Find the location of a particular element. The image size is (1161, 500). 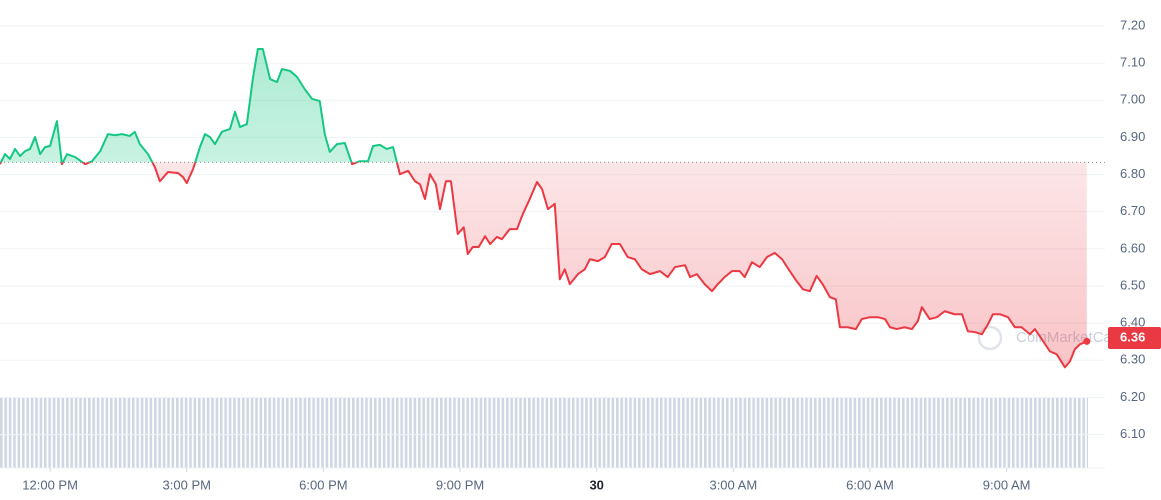

price-tag-label: 6.36 is located at coordinates (1132, 336).